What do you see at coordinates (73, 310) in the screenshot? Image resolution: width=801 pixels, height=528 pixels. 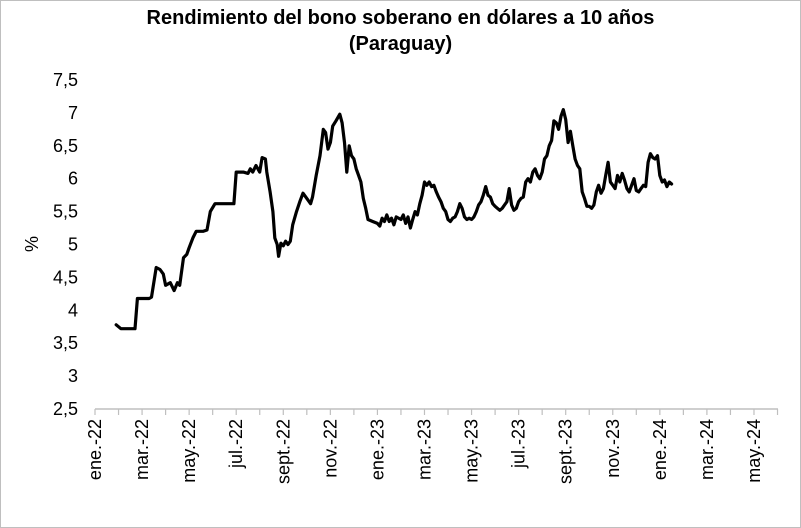 I see `y-tick-label: 4` at bounding box center [73, 310].